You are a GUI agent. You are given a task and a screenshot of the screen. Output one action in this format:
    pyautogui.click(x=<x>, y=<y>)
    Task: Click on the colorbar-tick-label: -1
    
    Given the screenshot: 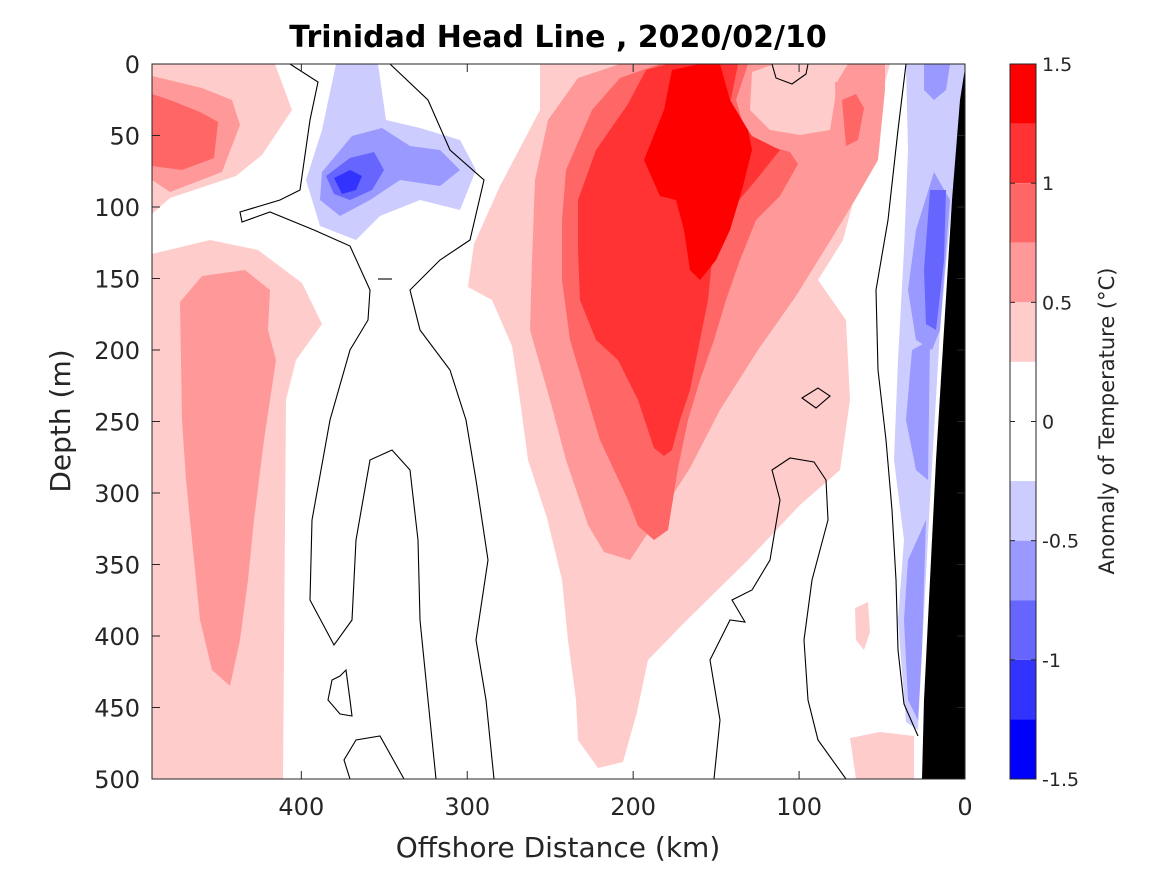 What is the action you would take?
    pyautogui.click(x=1051, y=661)
    